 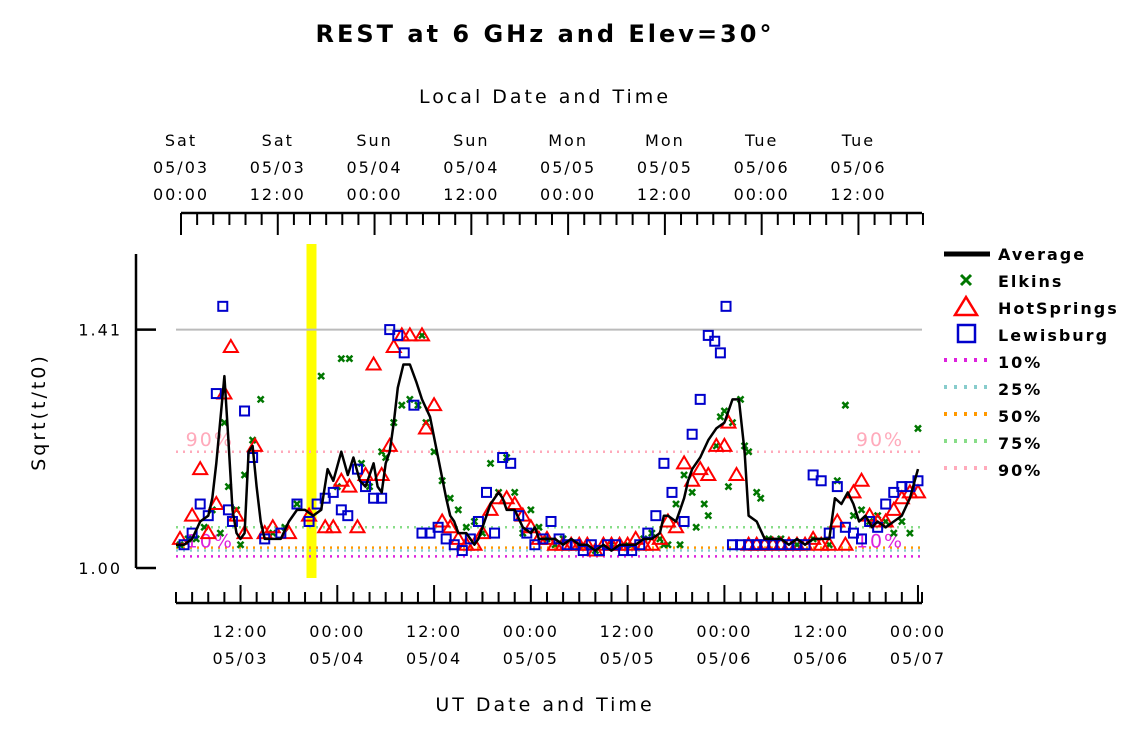 I want to click on legend-label: 90%, so click(x=1020, y=470).